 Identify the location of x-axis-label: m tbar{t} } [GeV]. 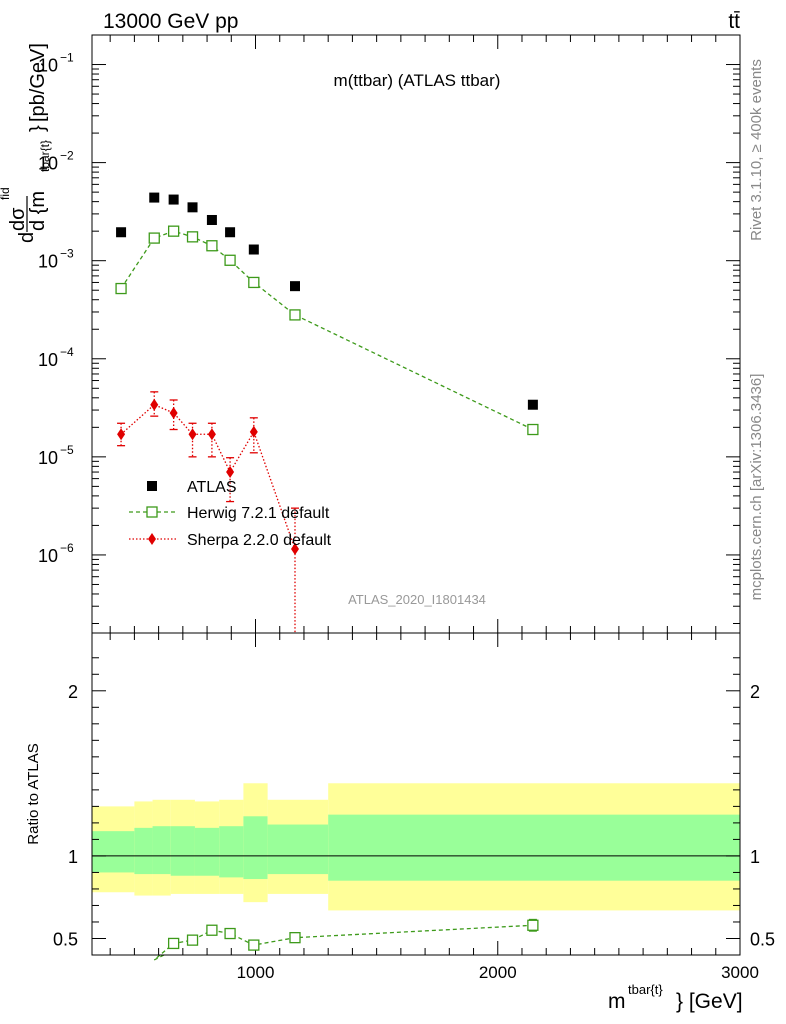
(675, 997).